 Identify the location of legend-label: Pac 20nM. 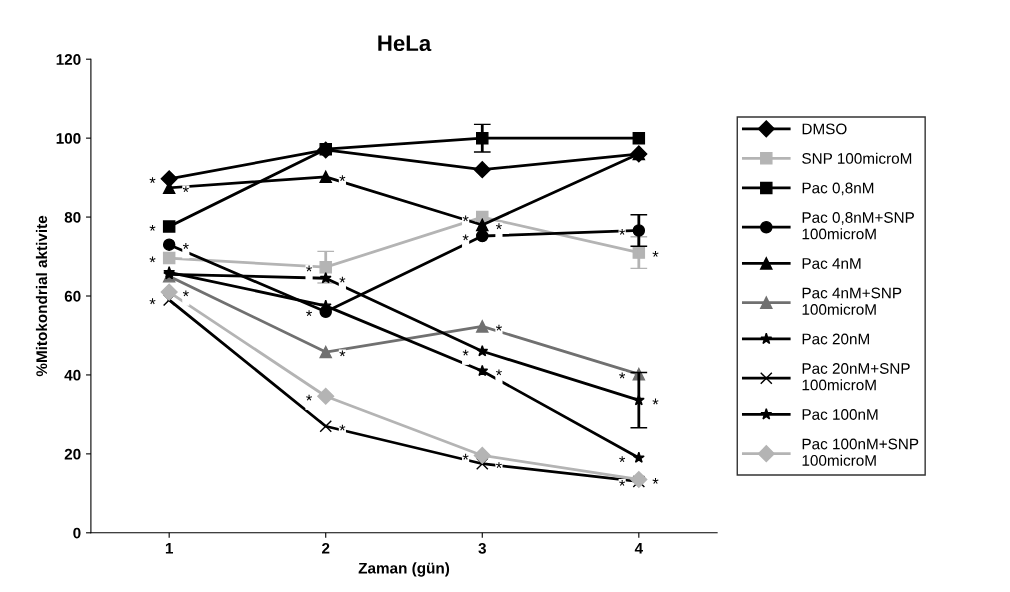
(835, 339).